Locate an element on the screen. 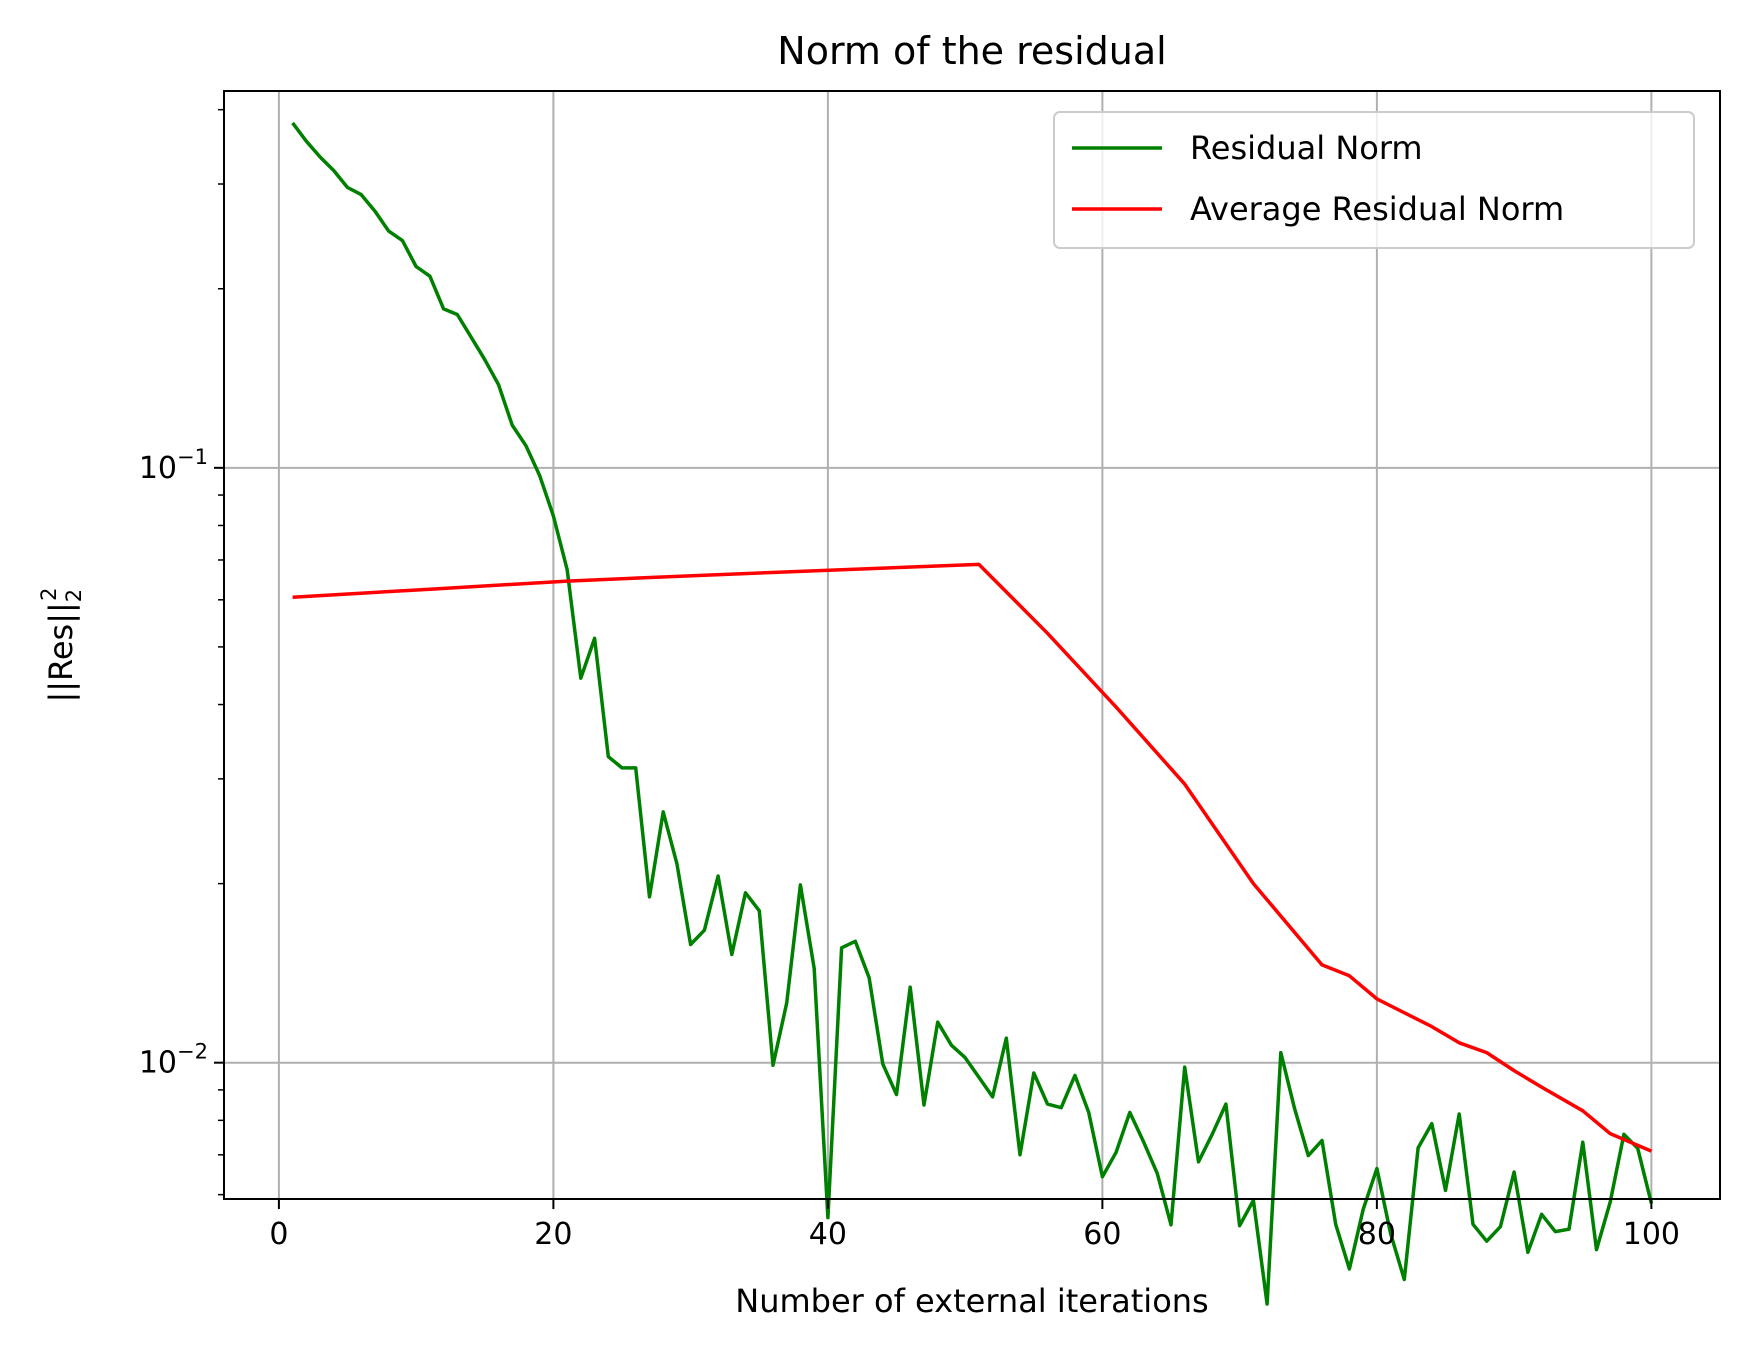 The image size is (1742, 1357). y-axis-label-sub: 2 is located at coordinates (74, 595).